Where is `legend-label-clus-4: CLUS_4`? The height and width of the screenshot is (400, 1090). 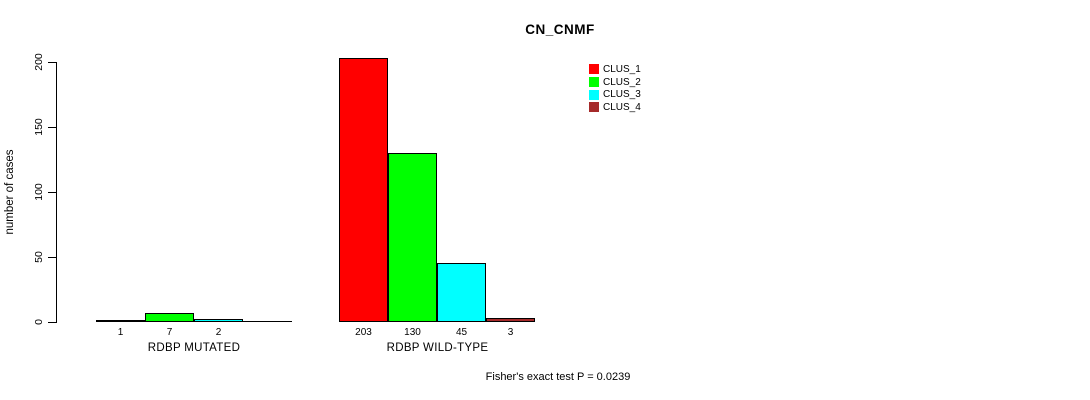 legend-label-clus-4: CLUS_4 is located at coordinates (622, 107).